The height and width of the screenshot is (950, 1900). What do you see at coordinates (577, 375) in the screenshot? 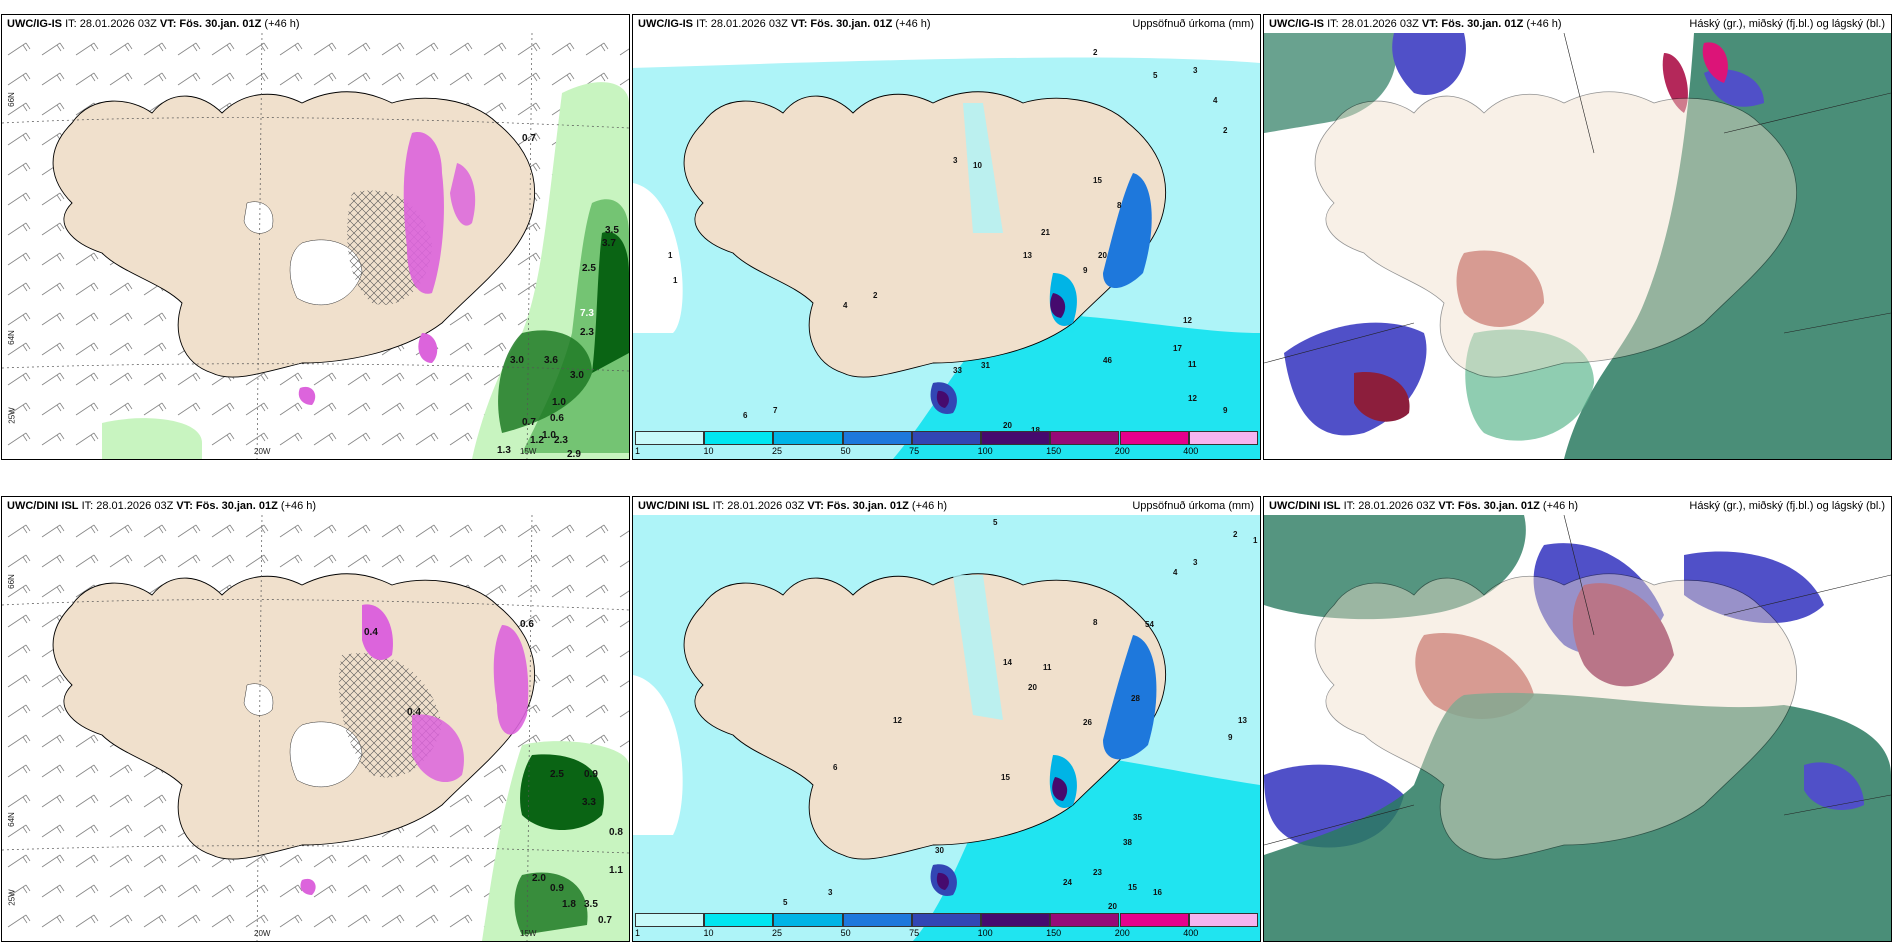
I see `wind-value: 3.0` at bounding box center [577, 375].